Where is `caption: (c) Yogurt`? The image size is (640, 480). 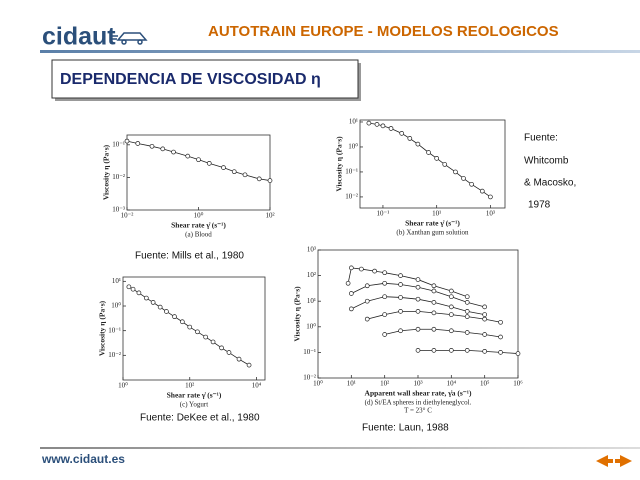
caption: (c) Yogurt is located at coordinates (194, 405).